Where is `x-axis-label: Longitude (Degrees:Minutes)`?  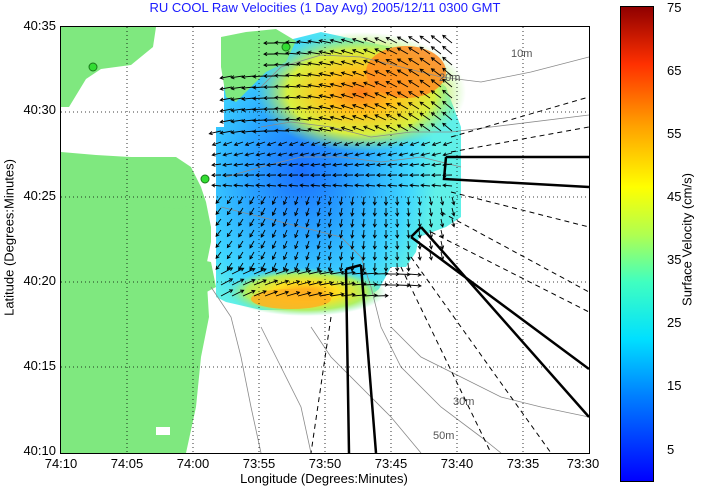
x-axis-label: Longitude (Degrees:Minutes) is located at coordinates (324, 478).